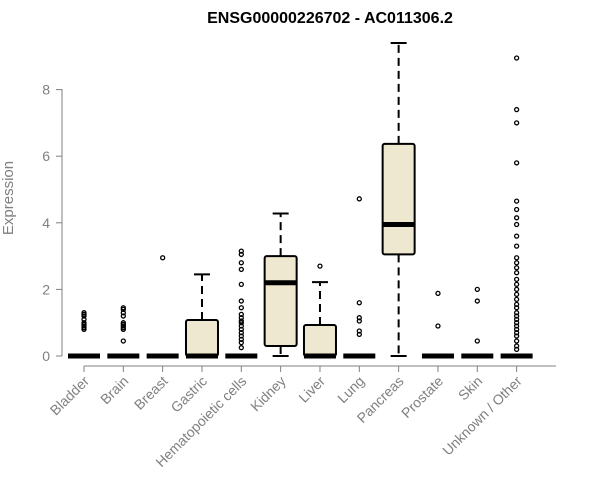 Image resolution: width=600 pixels, height=500 pixels. I want to click on x-tick-label: Lung, so click(350, 389).